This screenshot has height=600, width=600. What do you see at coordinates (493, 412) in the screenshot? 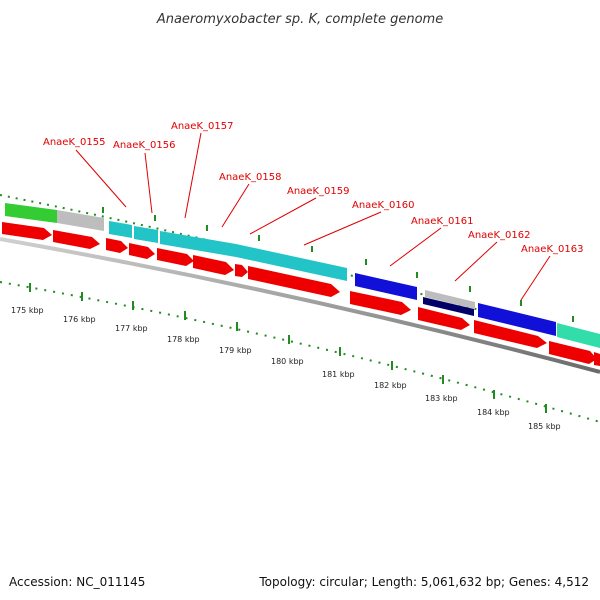
I see `scale-label: 184 kbp` at bounding box center [493, 412].